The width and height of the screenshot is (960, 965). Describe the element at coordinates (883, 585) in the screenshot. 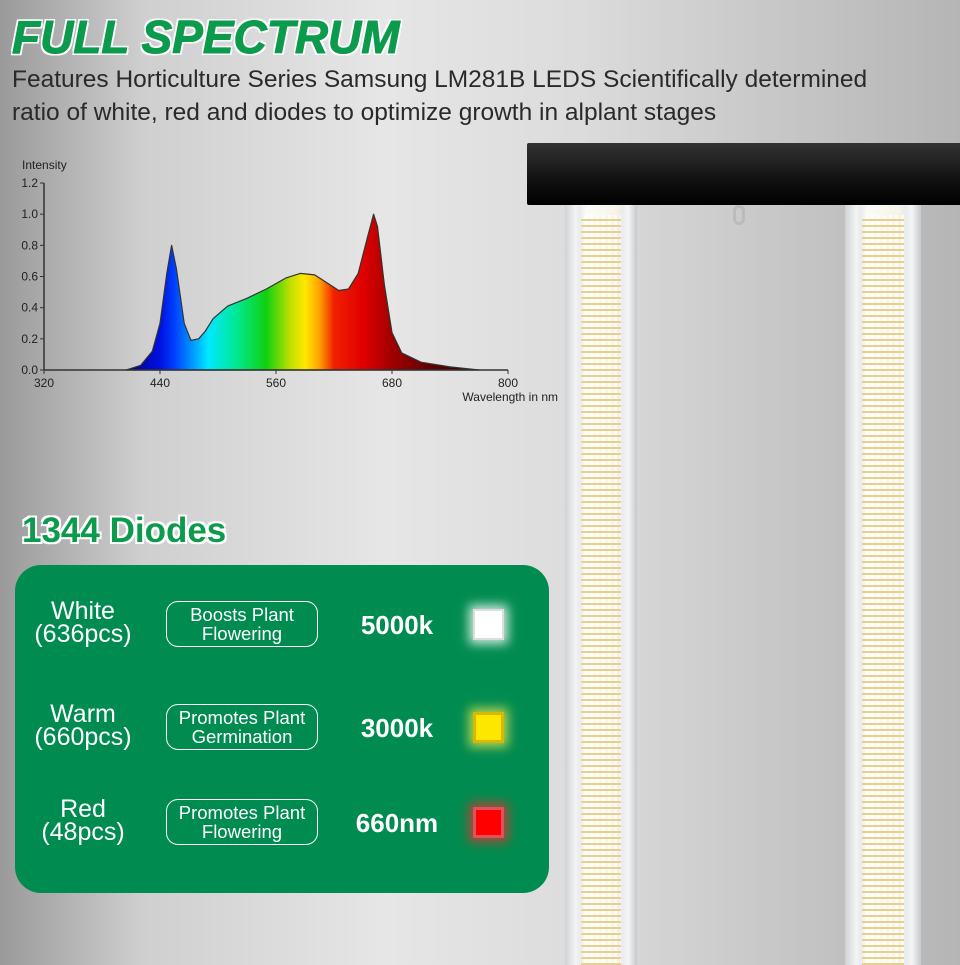

I see `led-bar-right` at that location.